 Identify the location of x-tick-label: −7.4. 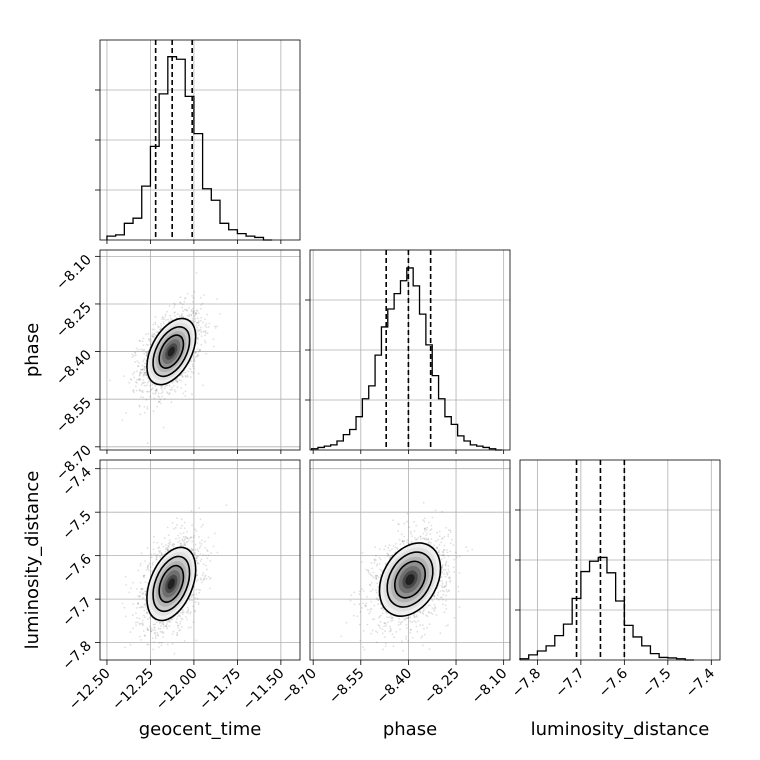
(700, 682).